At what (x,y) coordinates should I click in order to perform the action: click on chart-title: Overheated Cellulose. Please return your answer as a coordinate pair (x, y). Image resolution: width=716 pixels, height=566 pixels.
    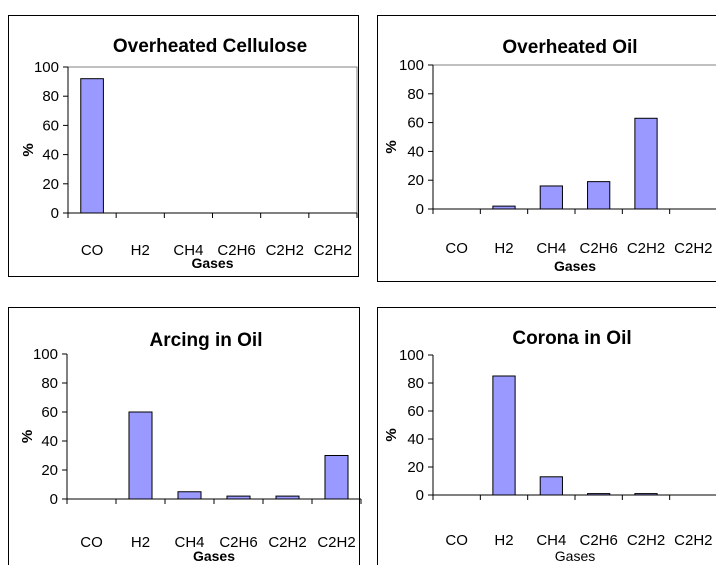
    Looking at the image, I should click on (210, 46).